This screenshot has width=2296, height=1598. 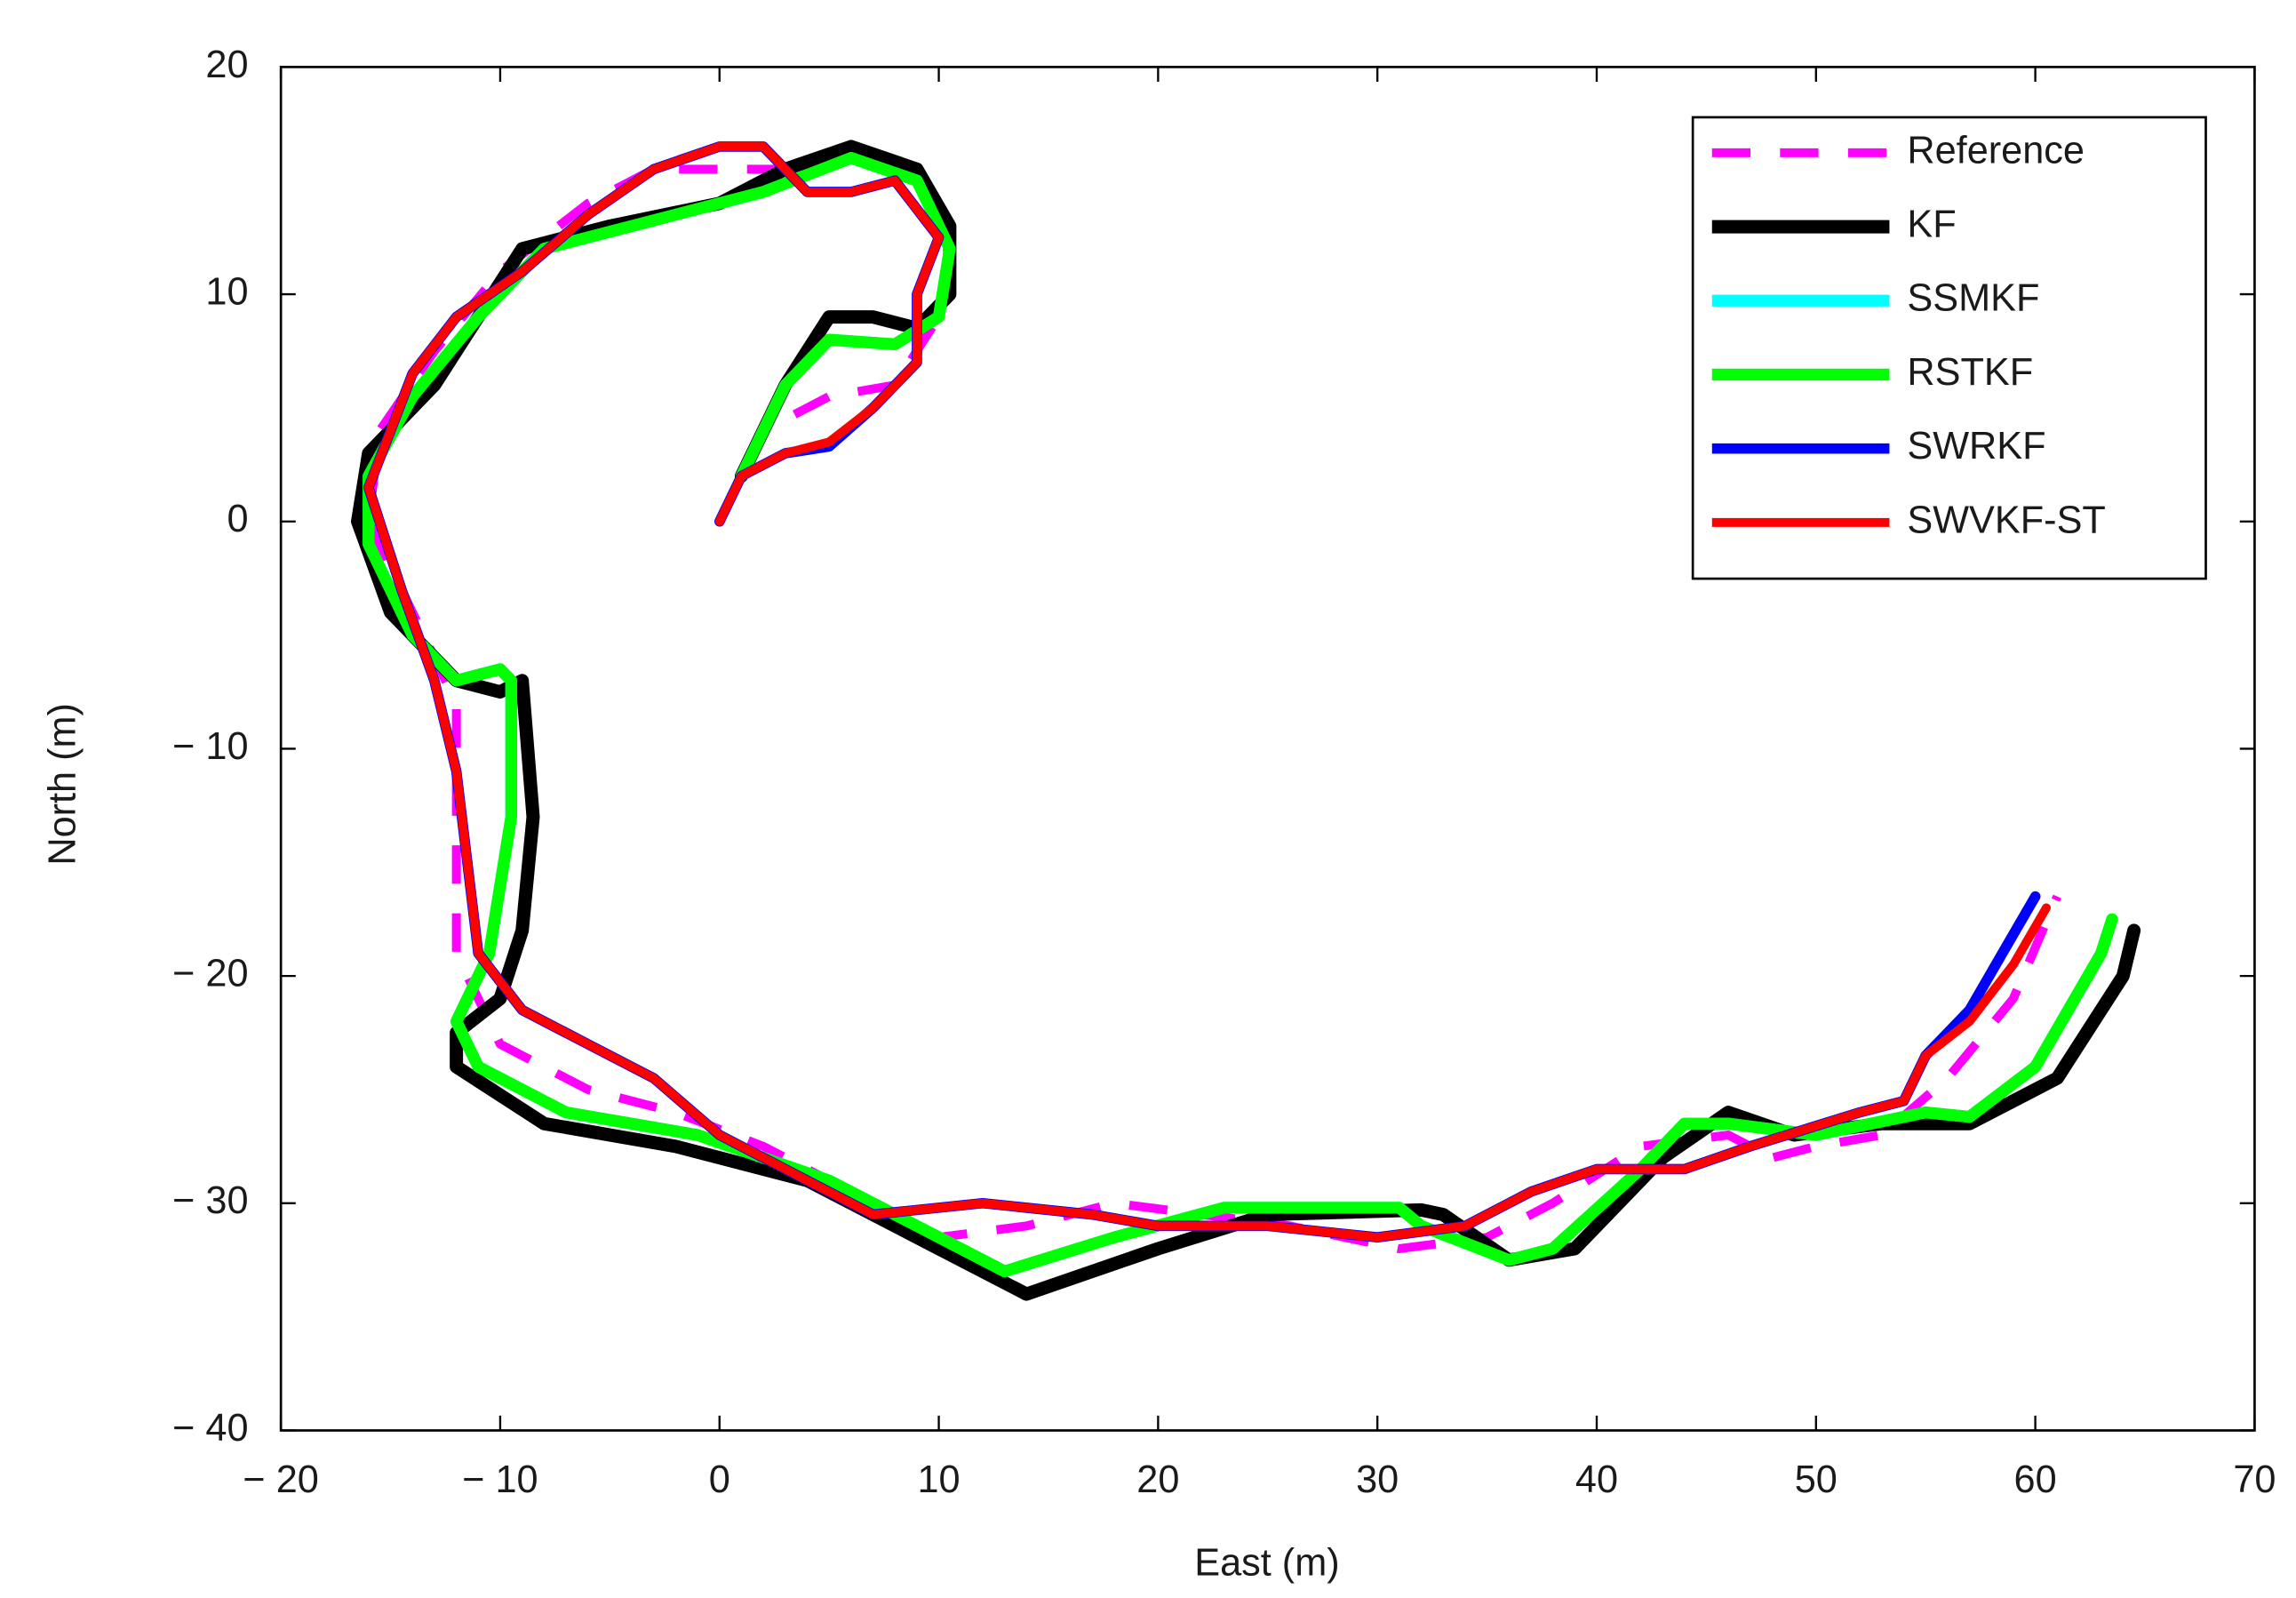 What do you see at coordinates (1158, 1480) in the screenshot?
I see `x-tick-label: 20` at bounding box center [1158, 1480].